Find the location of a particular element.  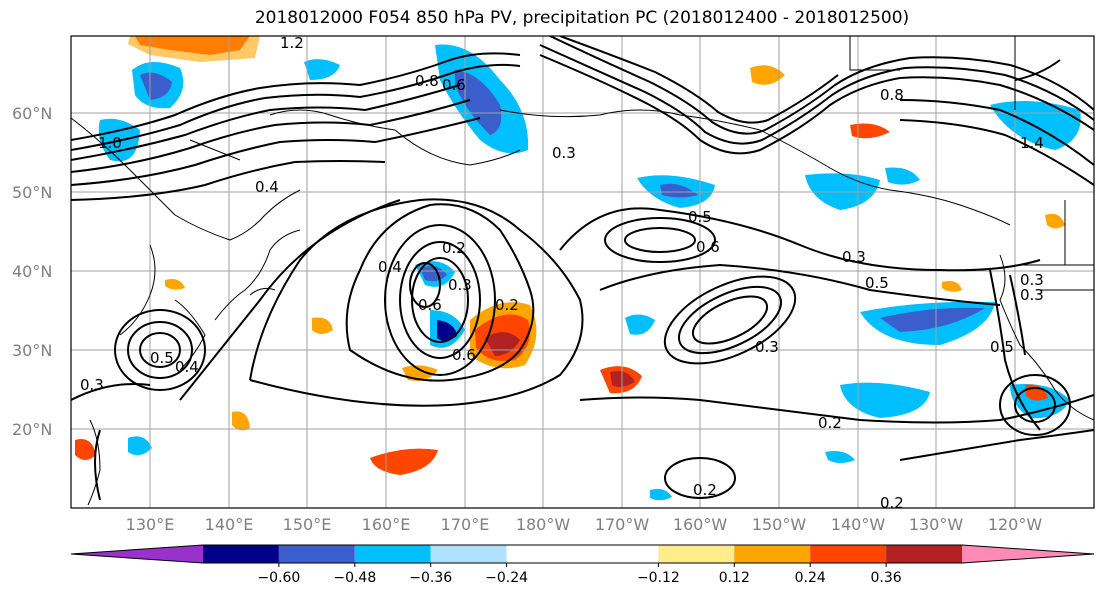

lon-label: 160°W is located at coordinates (700, 524).